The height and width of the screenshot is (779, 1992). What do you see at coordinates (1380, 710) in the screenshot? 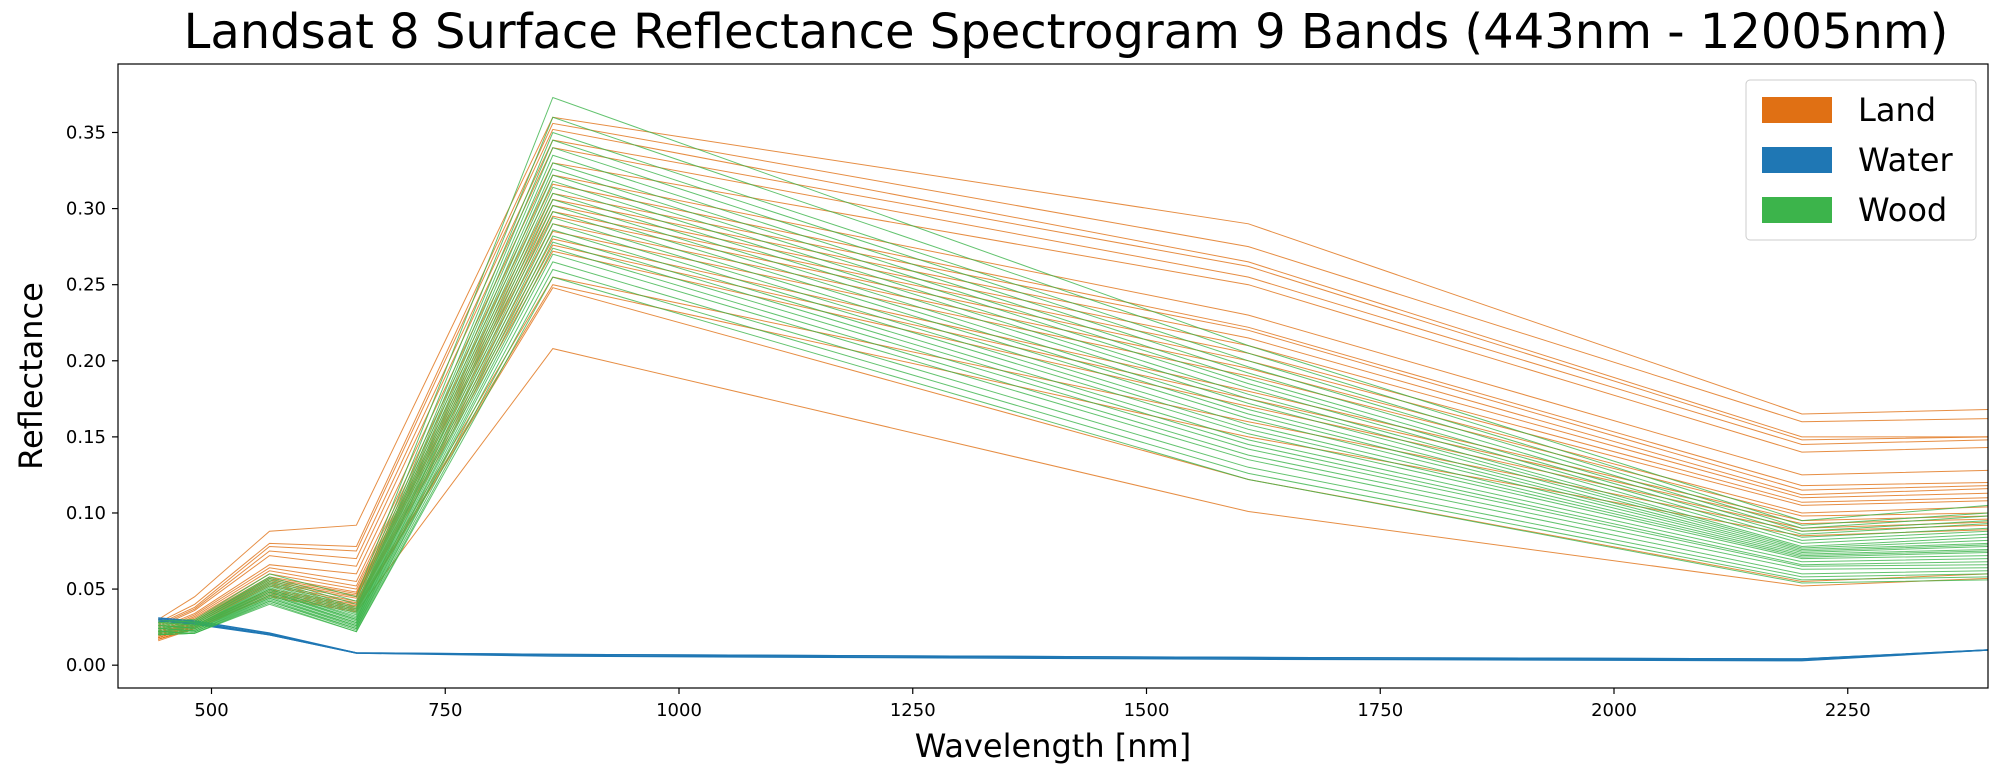
I see `x-tick-label: 1750` at bounding box center [1380, 710].